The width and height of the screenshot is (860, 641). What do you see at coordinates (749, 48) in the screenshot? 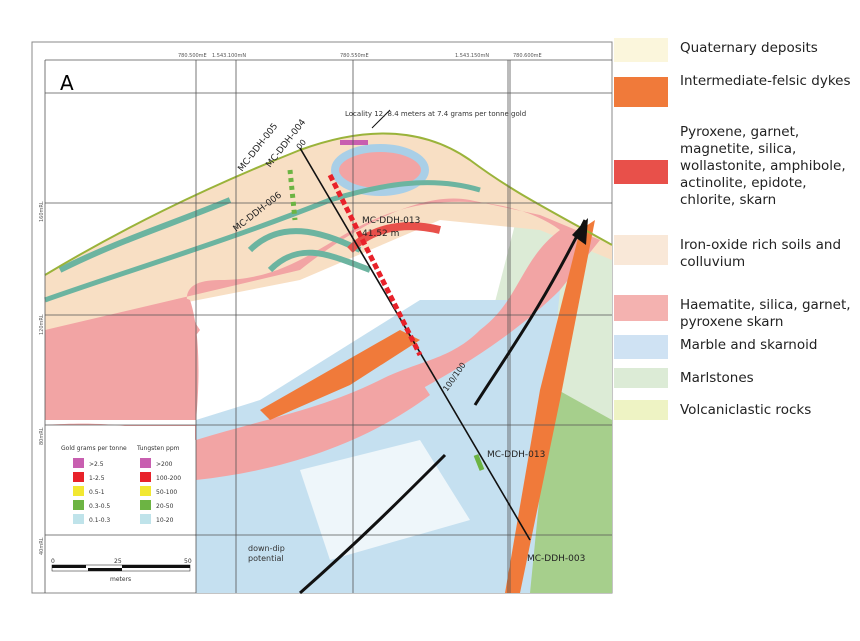
I see `legend-label: Quaternary deposits` at bounding box center [749, 48].